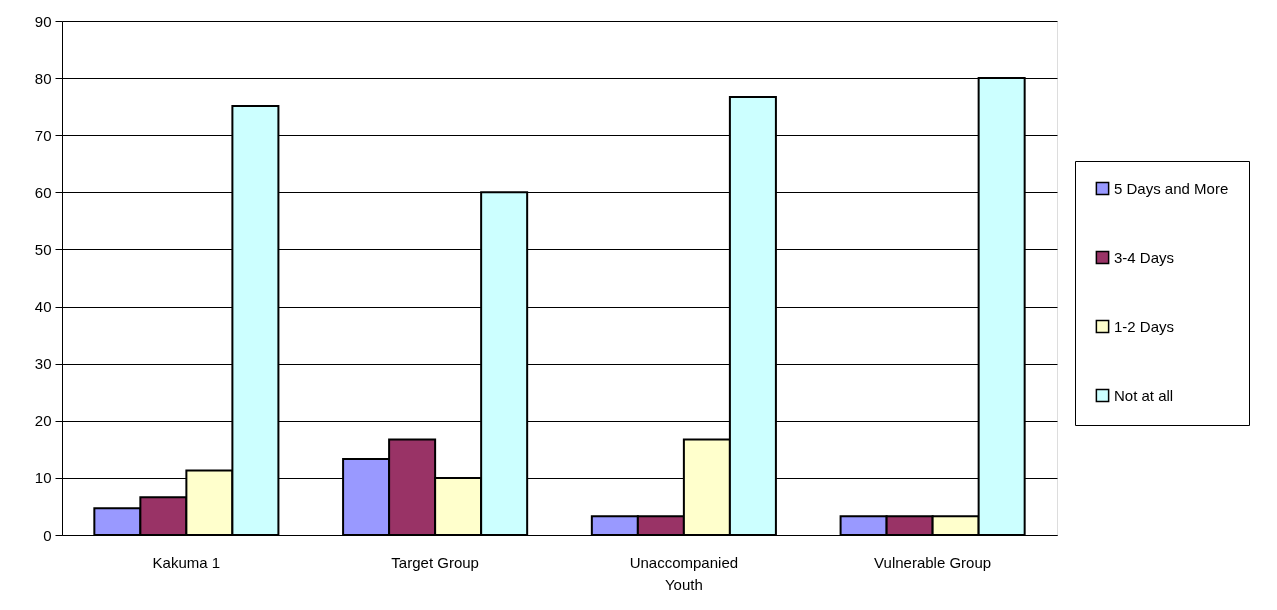 This screenshot has height=610, width=1277. What do you see at coordinates (684, 573) in the screenshot?
I see `x-tick-label: Unaccompanied Youth` at bounding box center [684, 573].